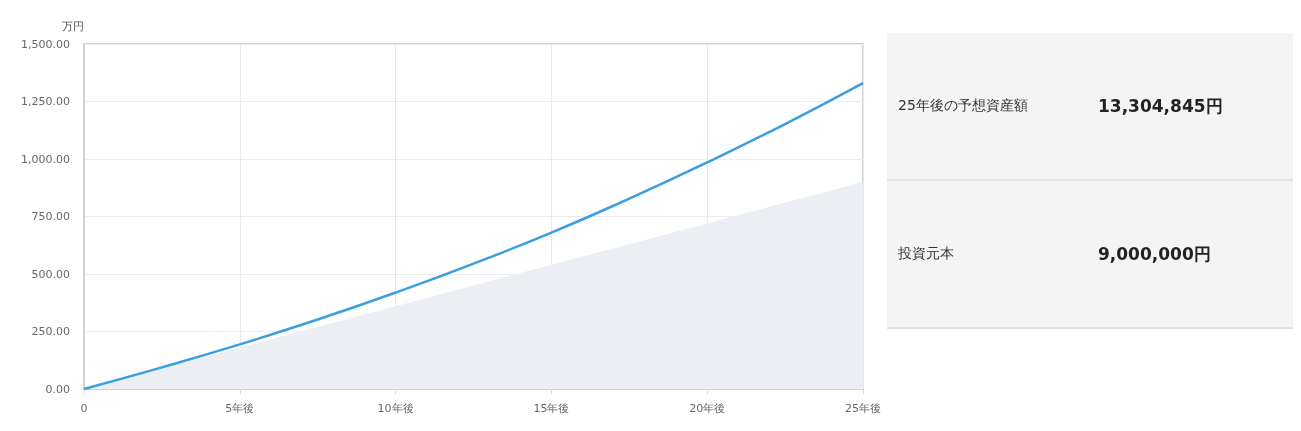  Describe the element at coordinates (73, 26) in the screenshot. I see `y-axis-title: 万円` at that location.